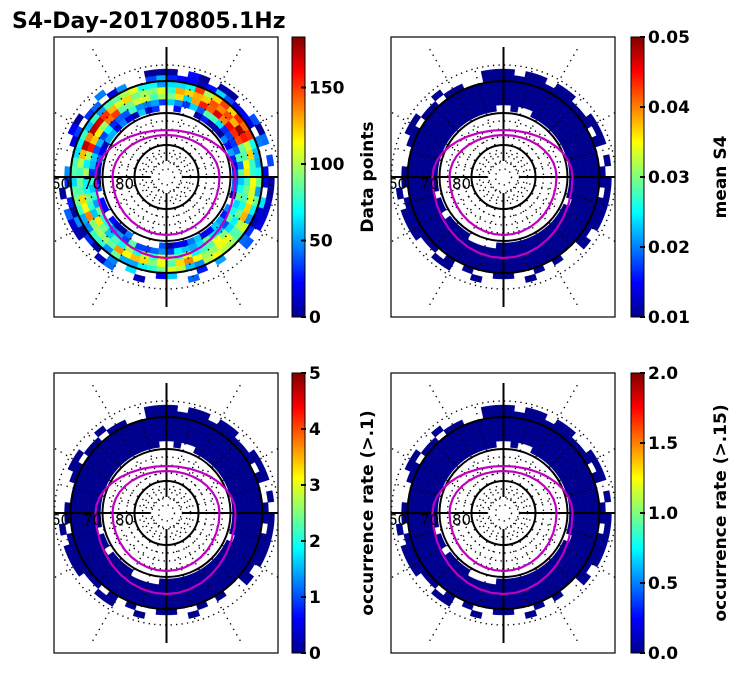 The width and height of the screenshot is (731, 674). What do you see at coordinates (298, 513) in the screenshot?
I see `colorbar` at bounding box center [298, 513].